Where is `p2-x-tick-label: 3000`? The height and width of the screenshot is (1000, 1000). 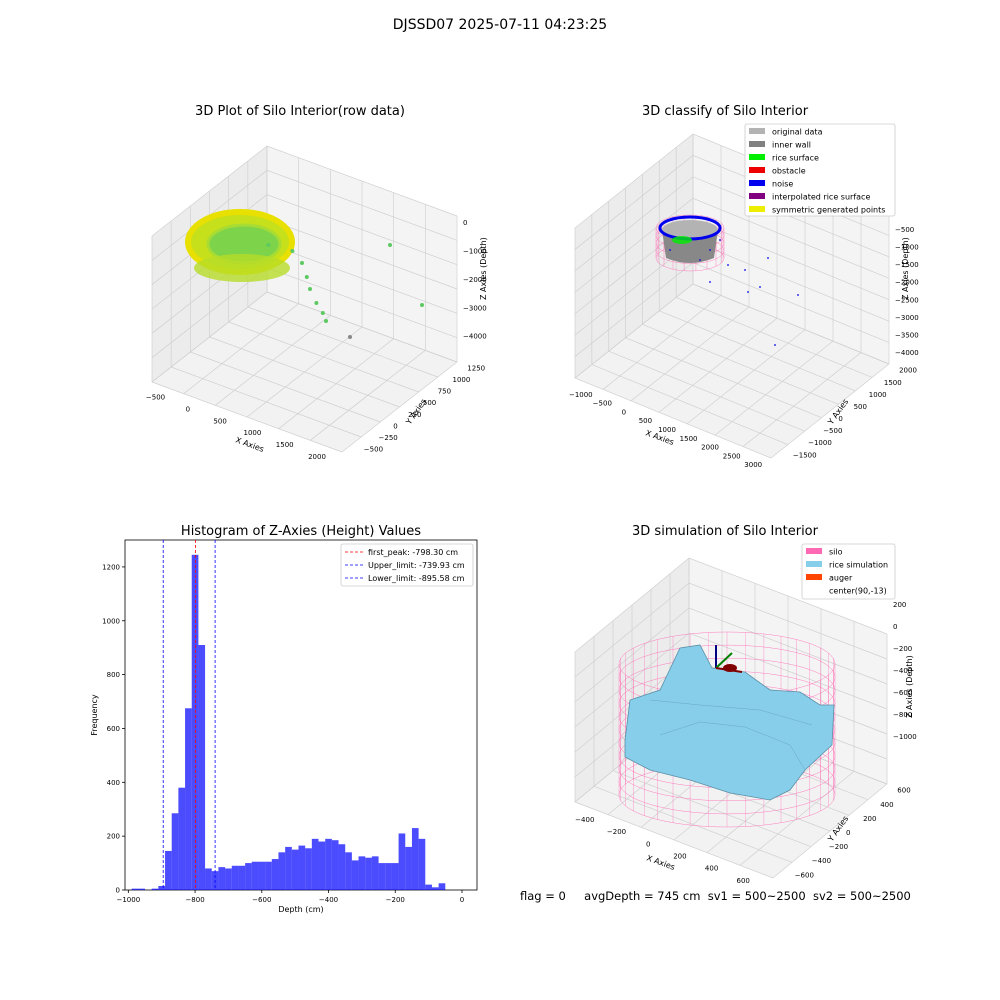 p2-x-tick-label: 3000 is located at coordinates (753, 465).